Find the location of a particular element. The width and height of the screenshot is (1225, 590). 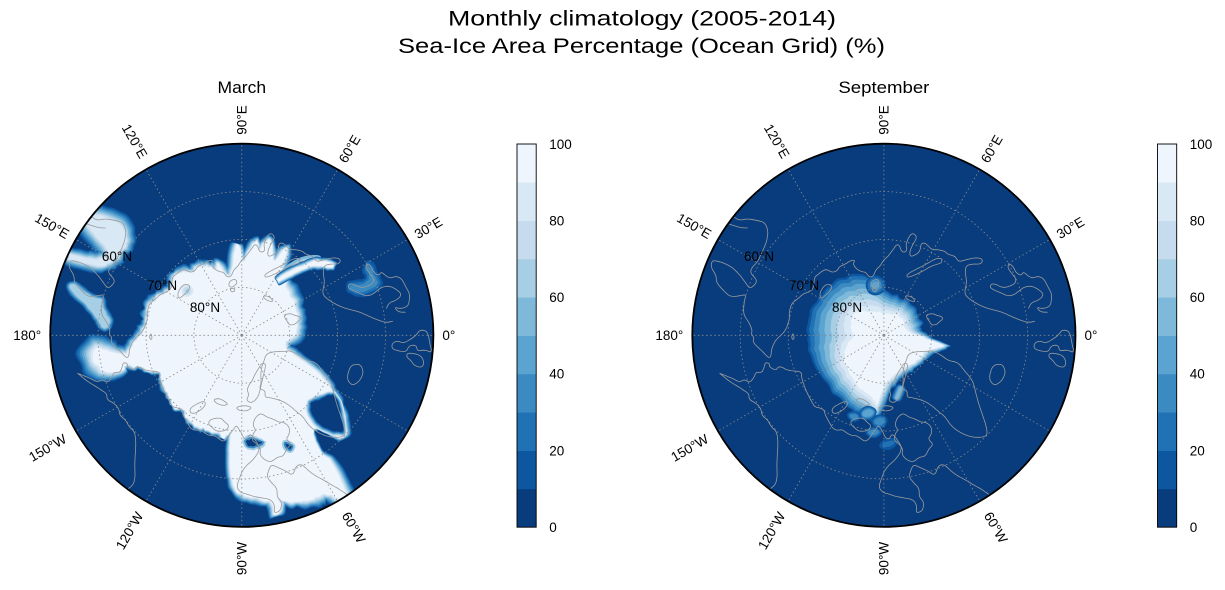

svg-text:Monthly climatology (2005-2014: Monthly climatology (2005-2014) is located at coordinates (642, 19).